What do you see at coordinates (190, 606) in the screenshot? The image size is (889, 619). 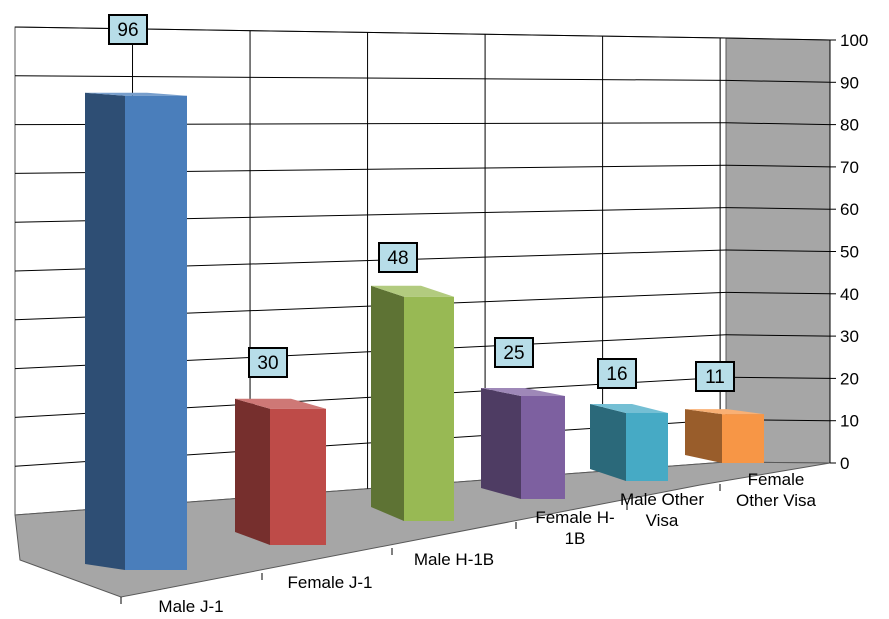 I see `x-tick-label: Male J-1` at bounding box center [190, 606].